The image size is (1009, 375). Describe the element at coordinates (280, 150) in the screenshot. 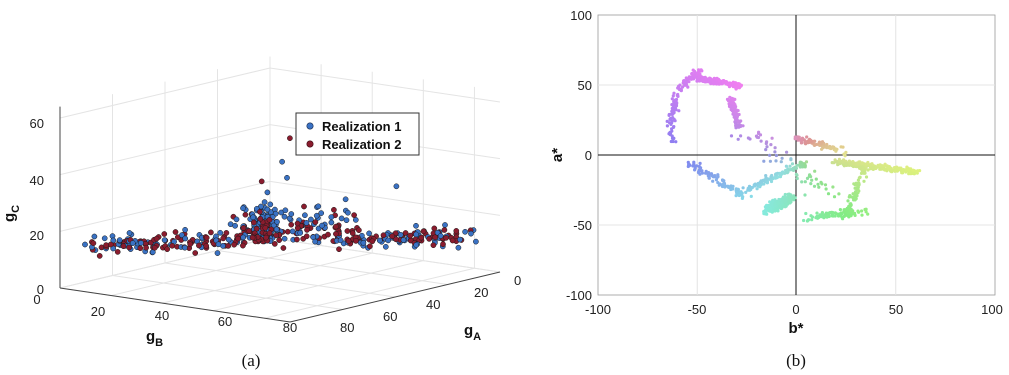

I see `wall-grid-line` at that location.